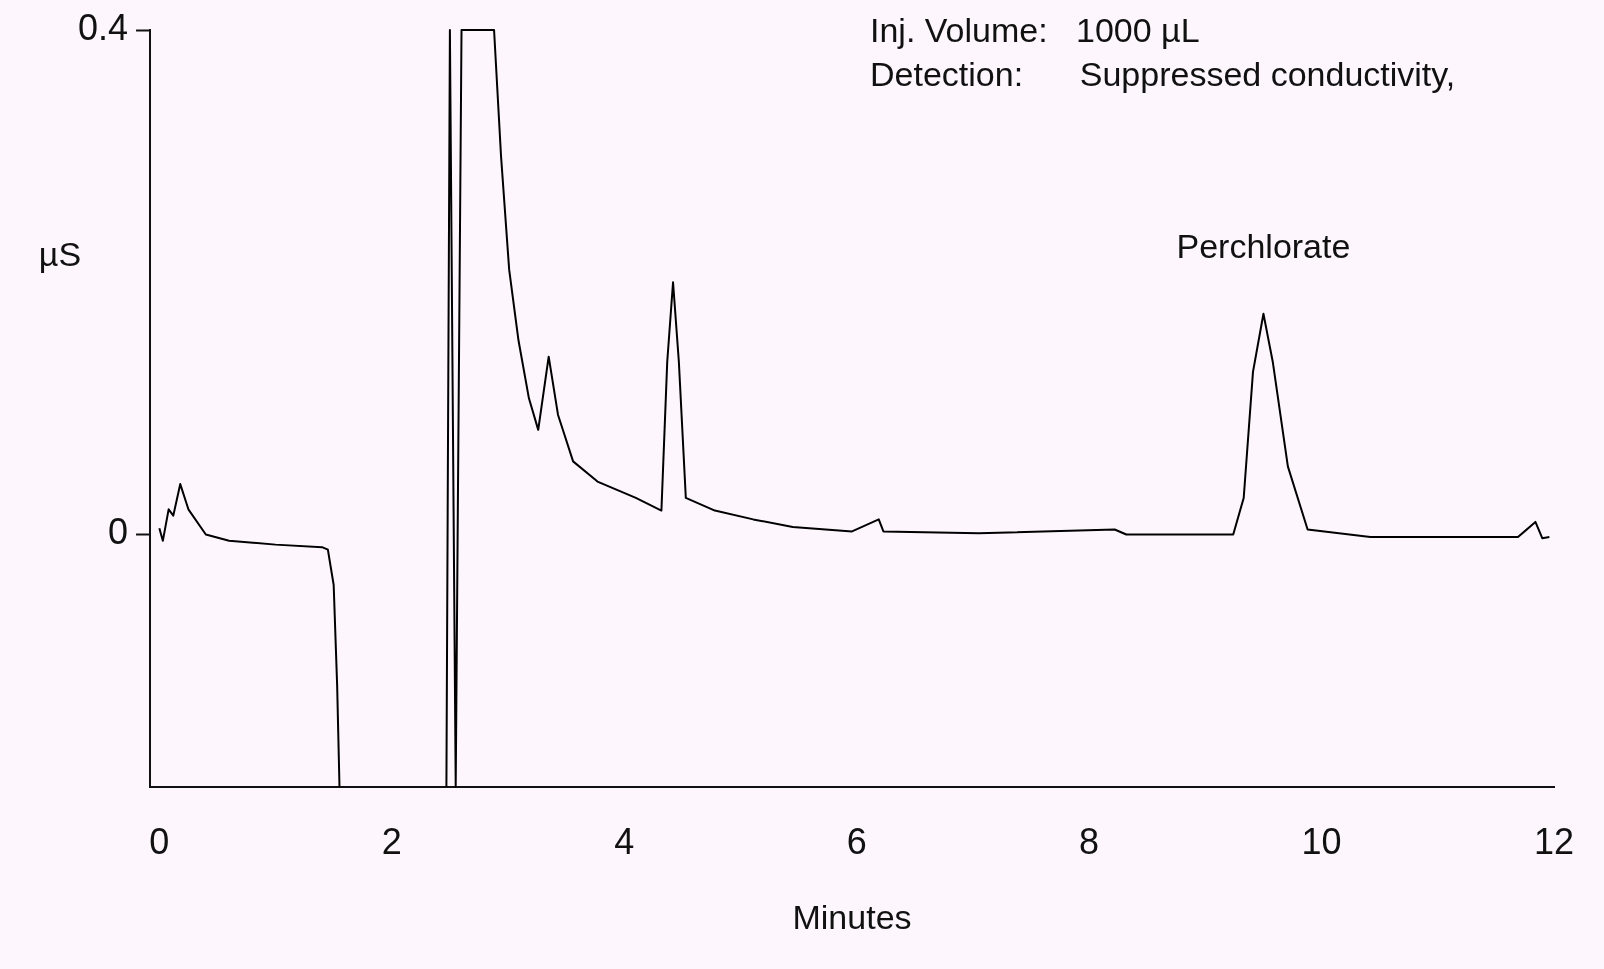 This screenshot has width=1604, height=969. What do you see at coordinates (1263, 246) in the screenshot?
I see `annotation: Perchlorate` at bounding box center [1263, 246].